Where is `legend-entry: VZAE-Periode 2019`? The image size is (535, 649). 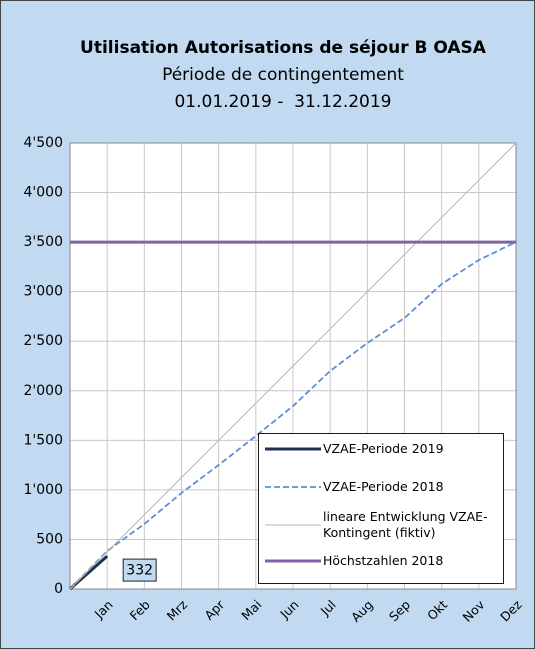 legend-entry: VZAE-Periode 2019 is located at coordinates (382, 449).